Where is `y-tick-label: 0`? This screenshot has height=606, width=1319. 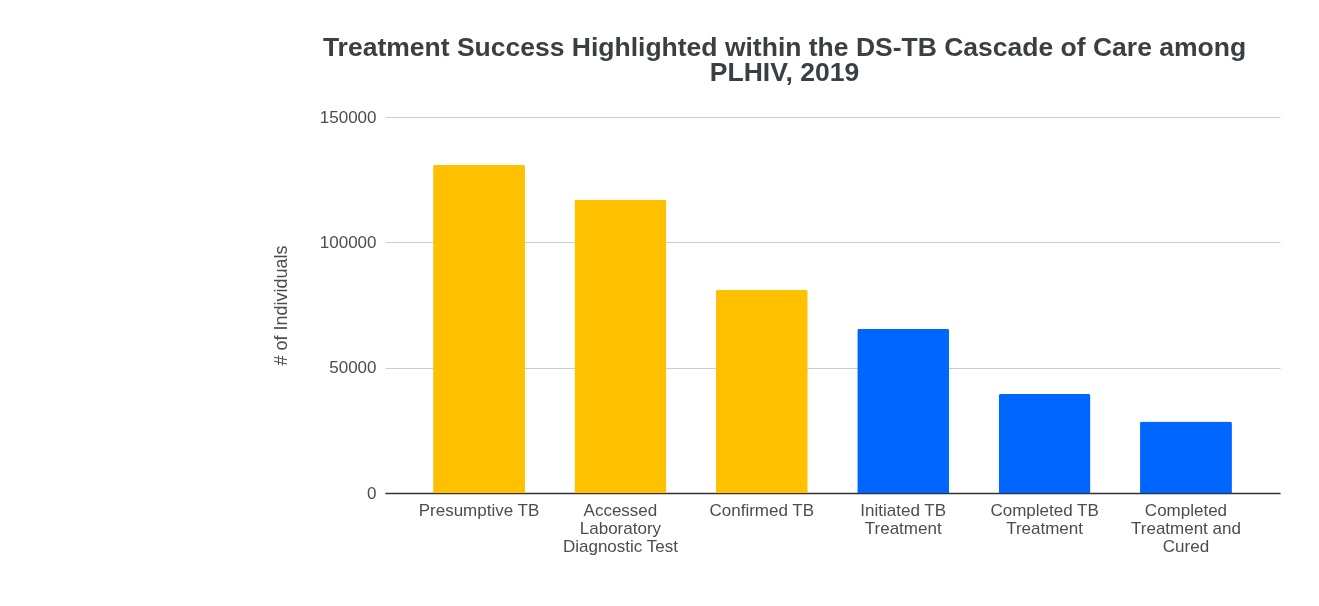 y-tick-label: 0 is located at coordinates (372, 493).